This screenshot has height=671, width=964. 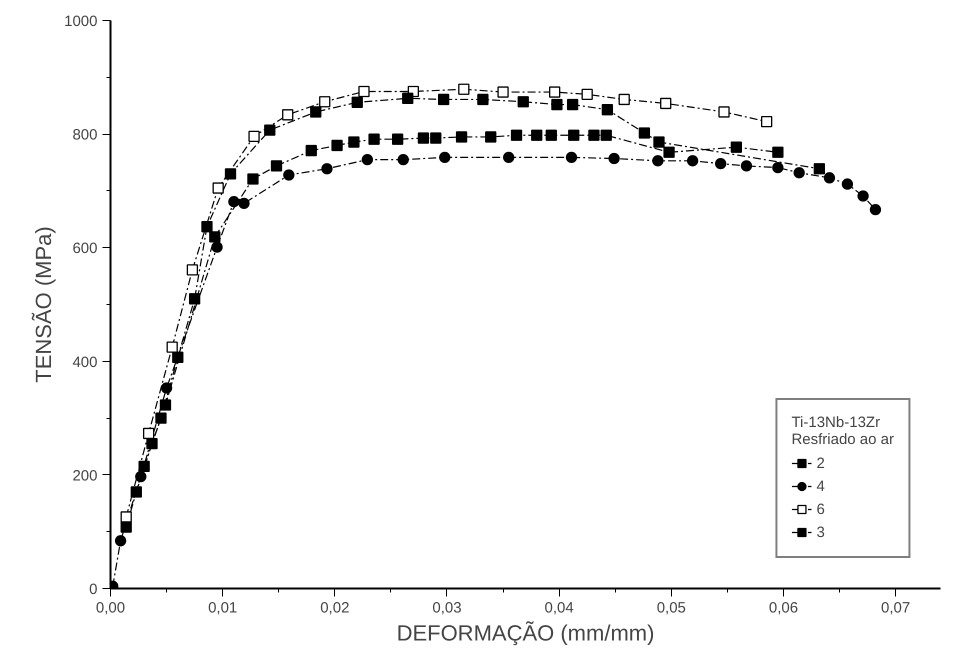 What do you see at coordinates (525, 633) in the screenshot?
I see `x-axis-title: DEFORMAÇÃO (mm/mm)` at bounding box center [525, 633].